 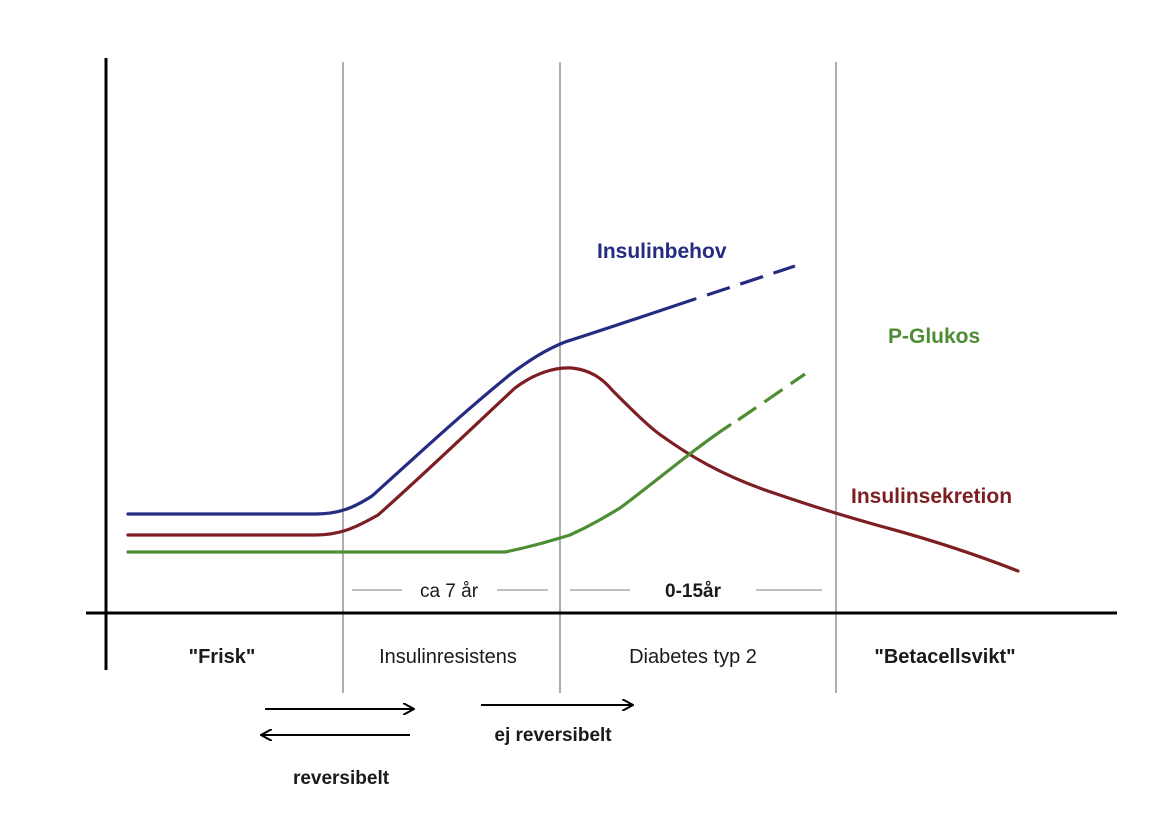 What do you see at coordinates (693, 591) in the screenshot?
I see `duration-0-15-label: 0-15år` at bounding box center [693, 591].